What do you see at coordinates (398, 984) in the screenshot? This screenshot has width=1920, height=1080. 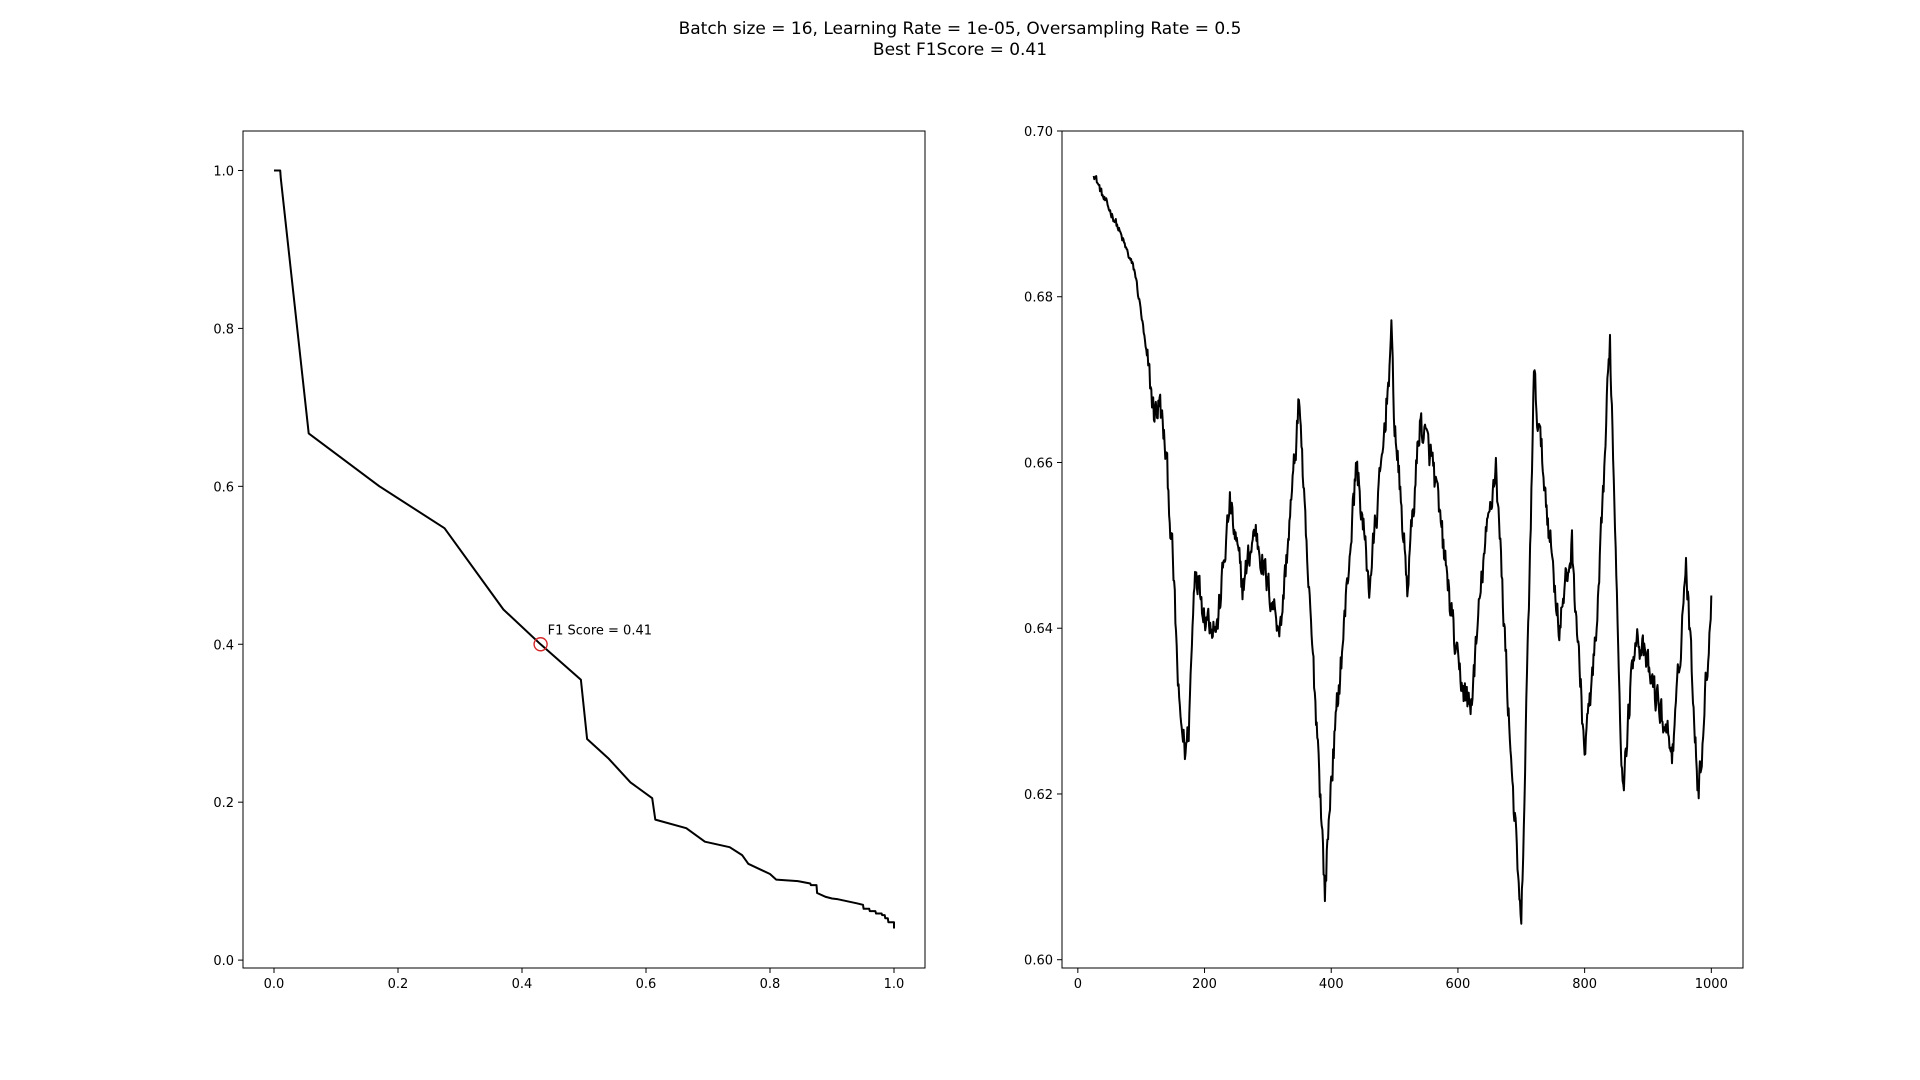 I see `x-tick-label: 0.2` at bounding box center [398, 984].